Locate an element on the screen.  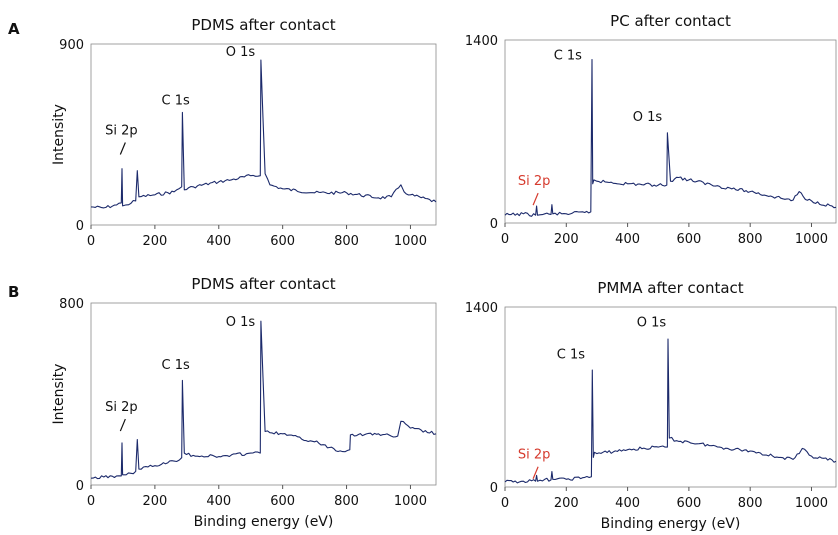
panel-label-a: A is located at coordinates (14, 29).